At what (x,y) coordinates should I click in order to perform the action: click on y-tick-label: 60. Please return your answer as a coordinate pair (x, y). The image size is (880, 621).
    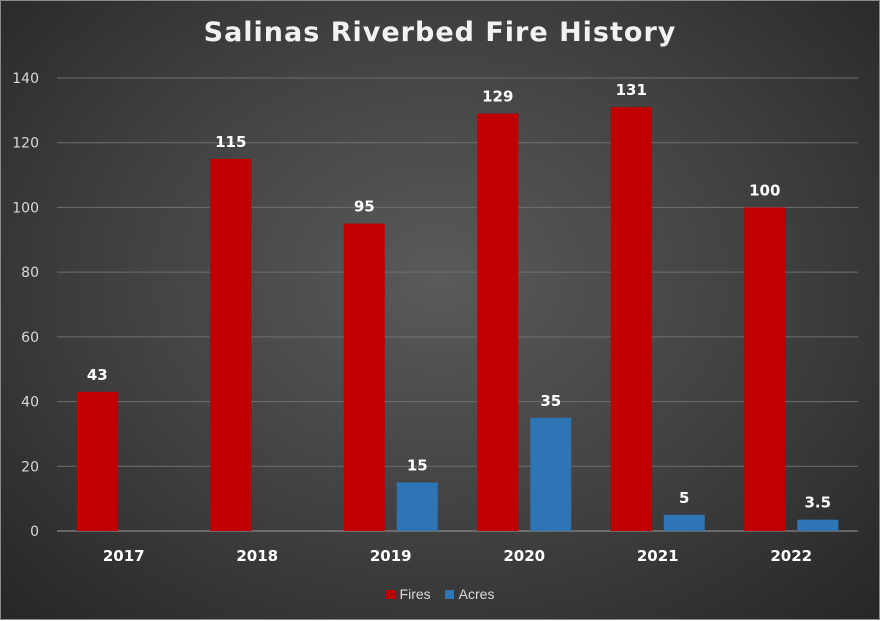
    Looking at the image, I should click on (30, 338).